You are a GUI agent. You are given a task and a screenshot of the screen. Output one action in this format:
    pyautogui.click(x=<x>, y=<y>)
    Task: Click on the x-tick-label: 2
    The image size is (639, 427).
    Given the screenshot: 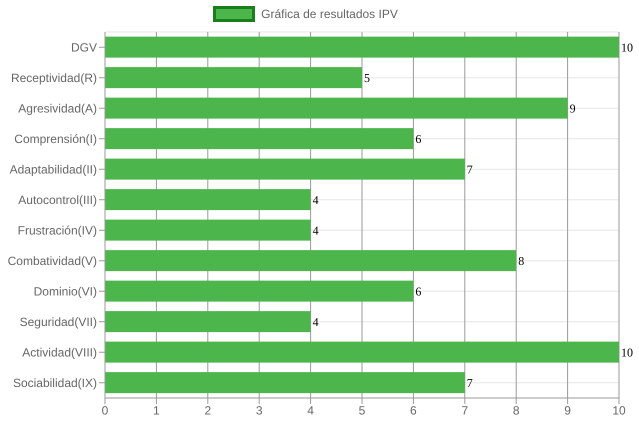 What is the action you would take?
    pyautogui.click(x=208, y=411)
    